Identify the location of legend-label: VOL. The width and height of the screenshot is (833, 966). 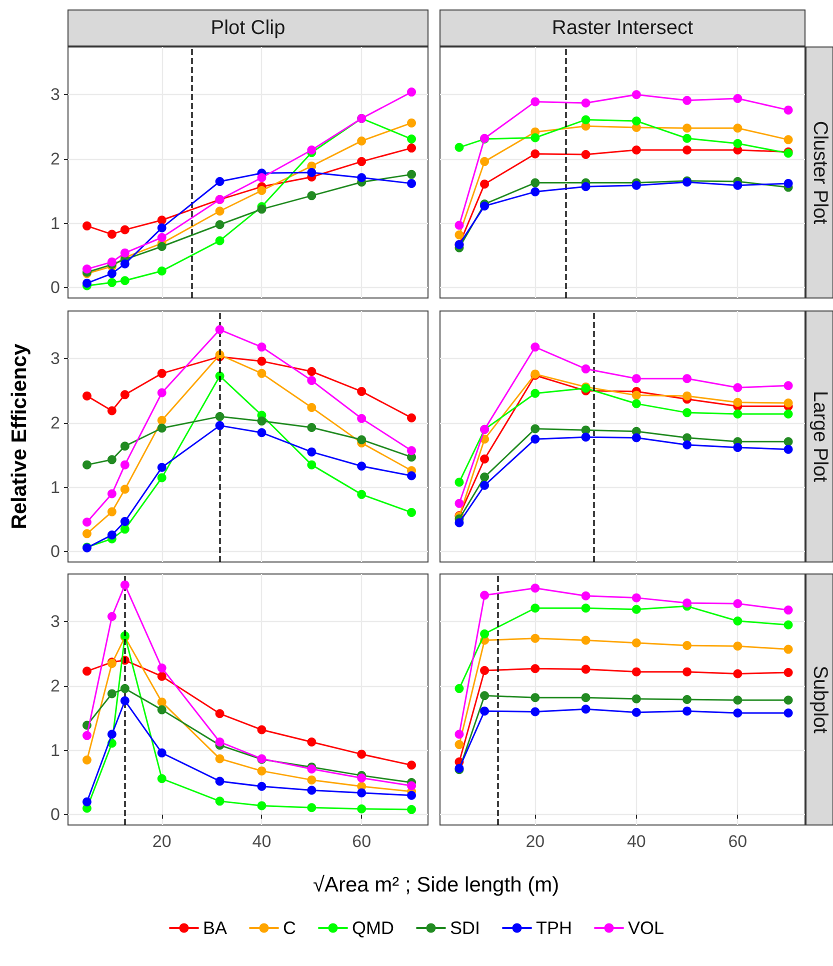
(646, 928).